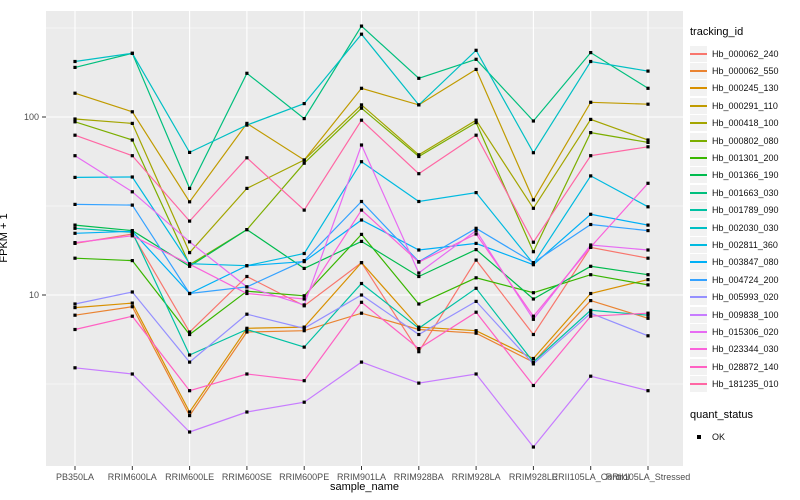  I want to click on legend-item-label: Hb_000802_080, so click(745, 140).